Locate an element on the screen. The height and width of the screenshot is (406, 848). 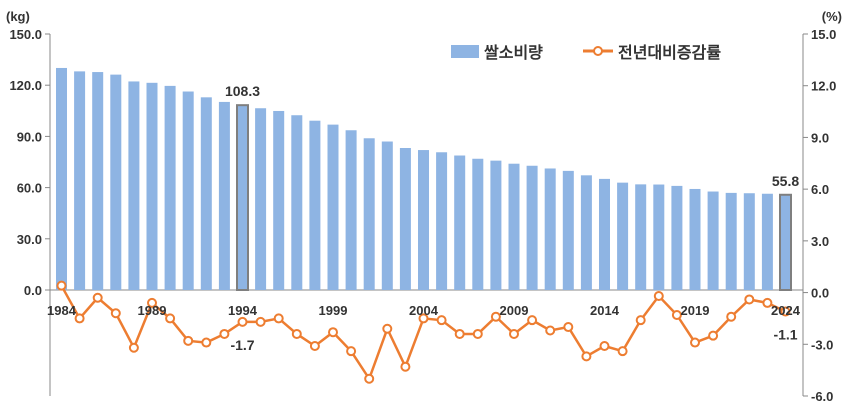
x-tick-label: 2014 is located at coordinates (605, 310).